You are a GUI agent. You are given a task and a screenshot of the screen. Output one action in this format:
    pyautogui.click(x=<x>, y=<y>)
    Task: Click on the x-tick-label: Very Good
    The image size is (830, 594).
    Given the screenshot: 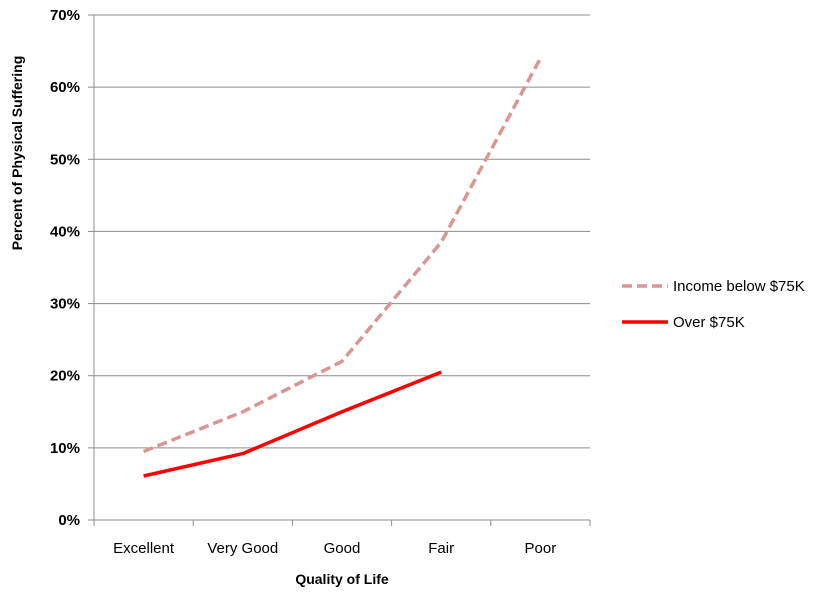 What is the action you would take?
    pyautogui.click(x=242, y=548)
    